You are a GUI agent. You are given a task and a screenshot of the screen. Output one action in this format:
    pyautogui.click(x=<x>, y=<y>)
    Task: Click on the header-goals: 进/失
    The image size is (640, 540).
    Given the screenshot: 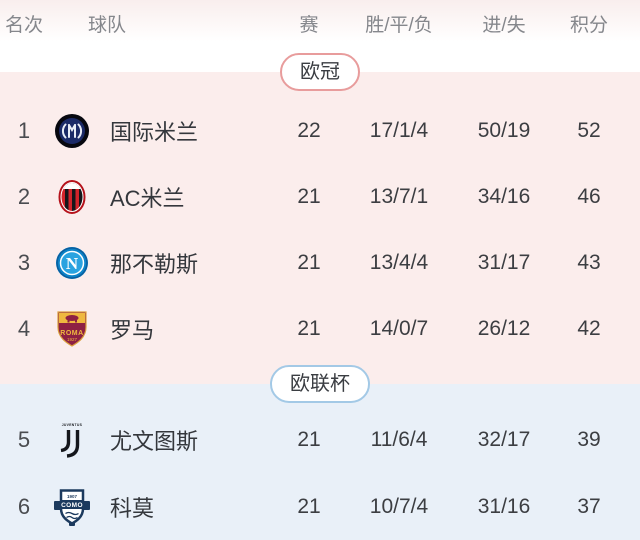 What is the action you would take?
    pyautogui.click(x=504, y=25)
    